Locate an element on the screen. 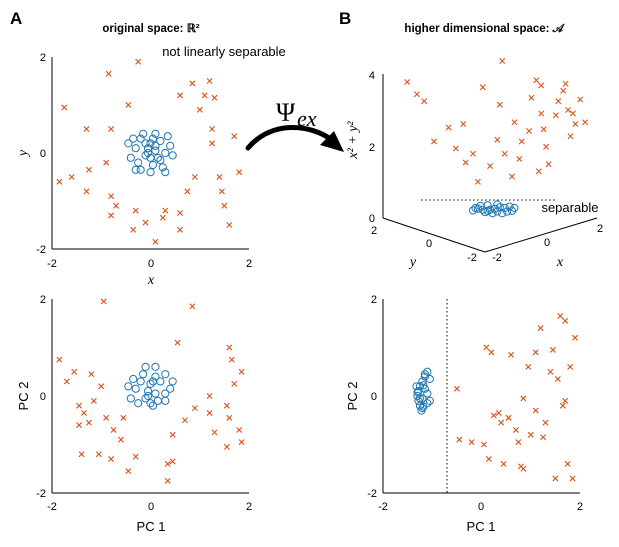  annotation-separable: separable is located at coordinates (569, 207).